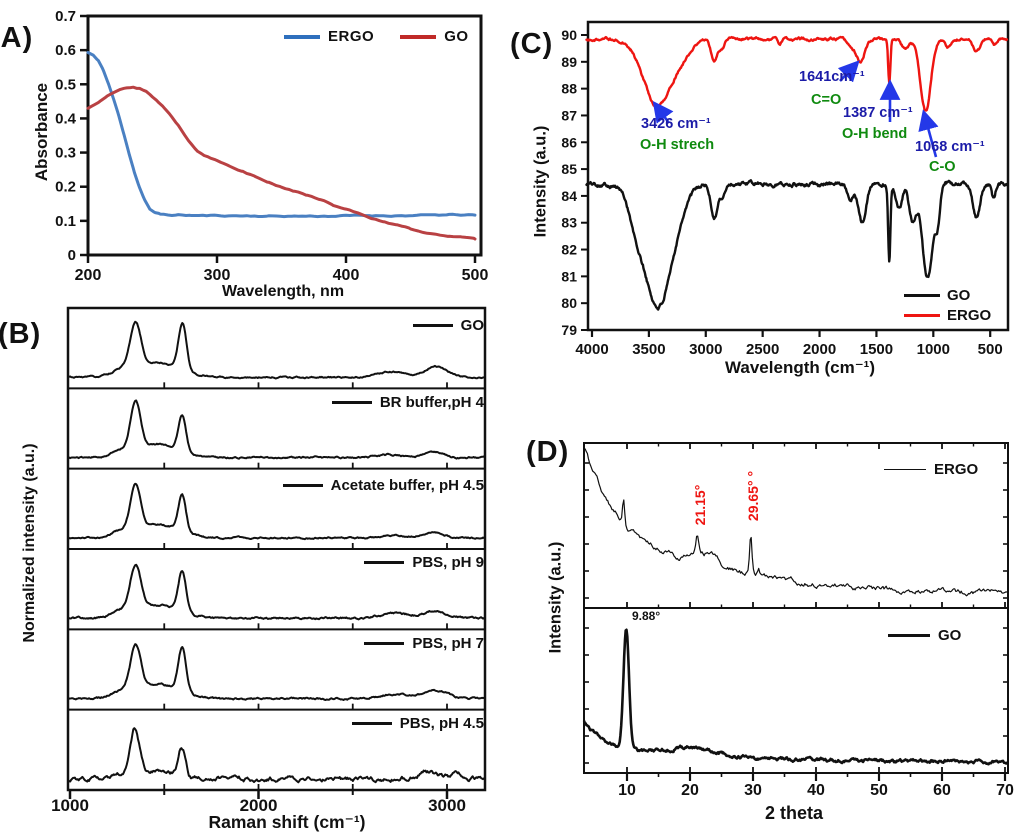  I want to click on raman-legend-pbs7: PBS, pH 7, so click(424, 643).